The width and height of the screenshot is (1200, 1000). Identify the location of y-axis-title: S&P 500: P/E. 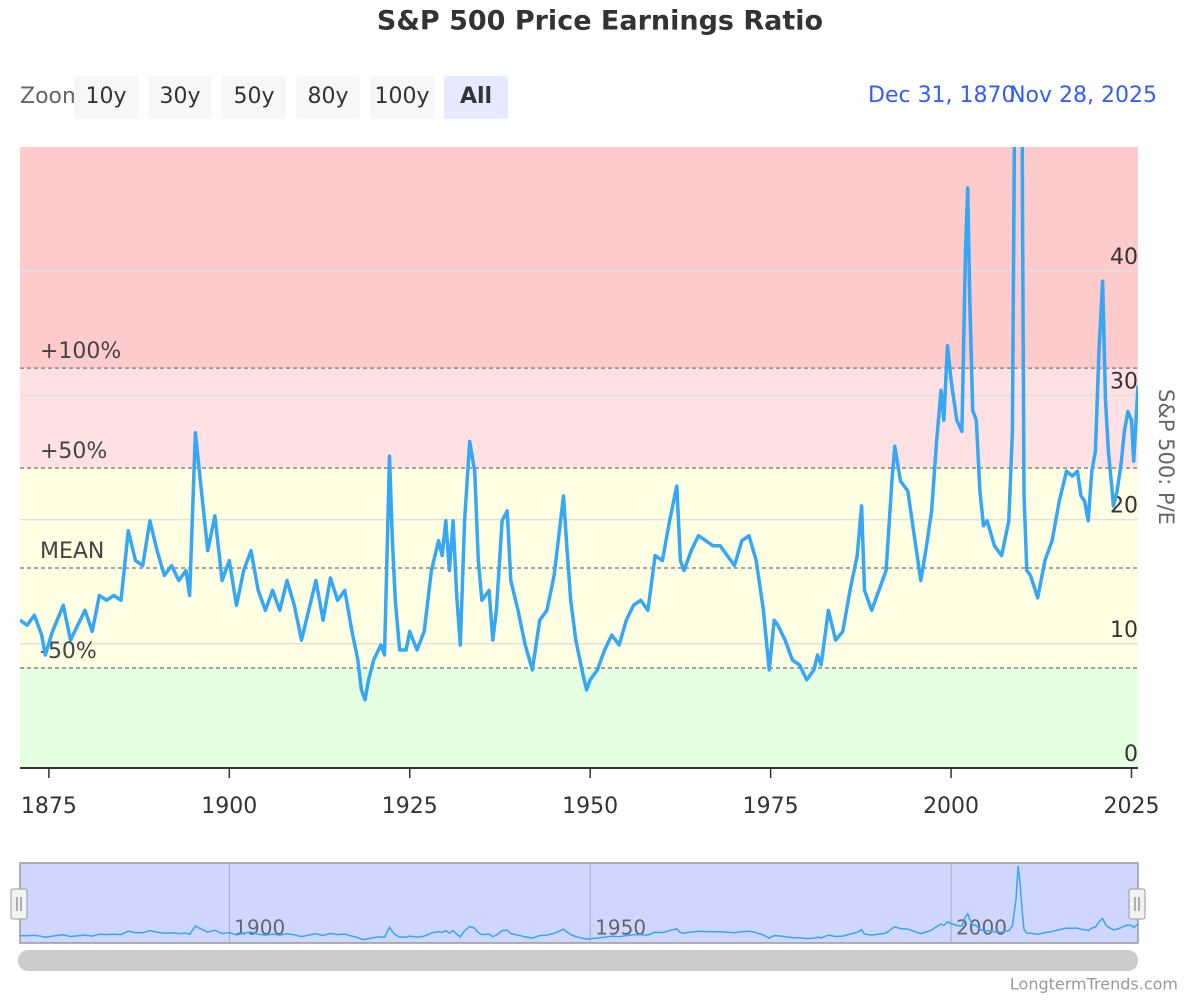
(1166, 457).